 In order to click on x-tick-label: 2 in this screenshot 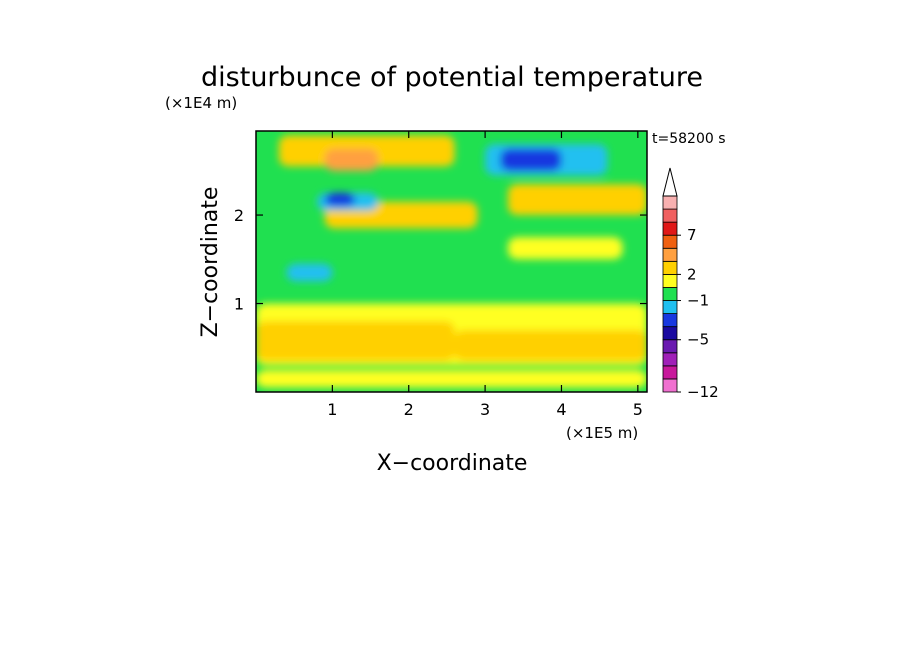, I will do `click(409, 409)`.